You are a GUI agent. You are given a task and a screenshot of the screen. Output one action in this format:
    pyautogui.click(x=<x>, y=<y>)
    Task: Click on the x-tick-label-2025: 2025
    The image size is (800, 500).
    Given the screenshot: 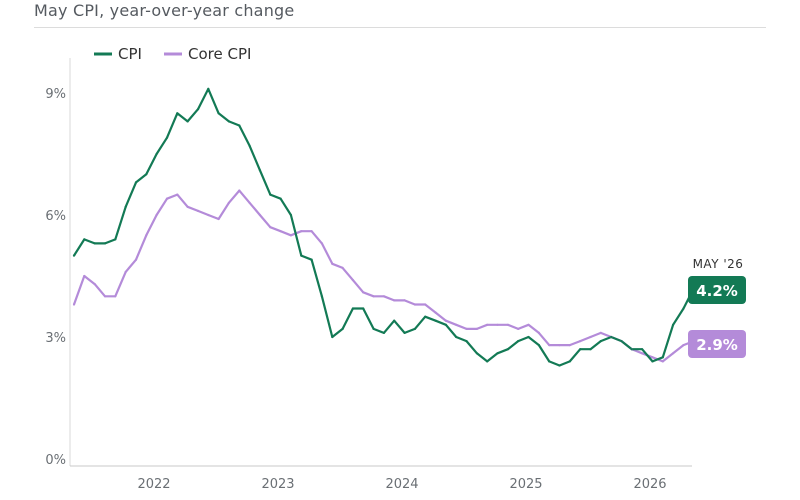 What is the action you would take?
    pyautogui.click(x=525, y=484)
    